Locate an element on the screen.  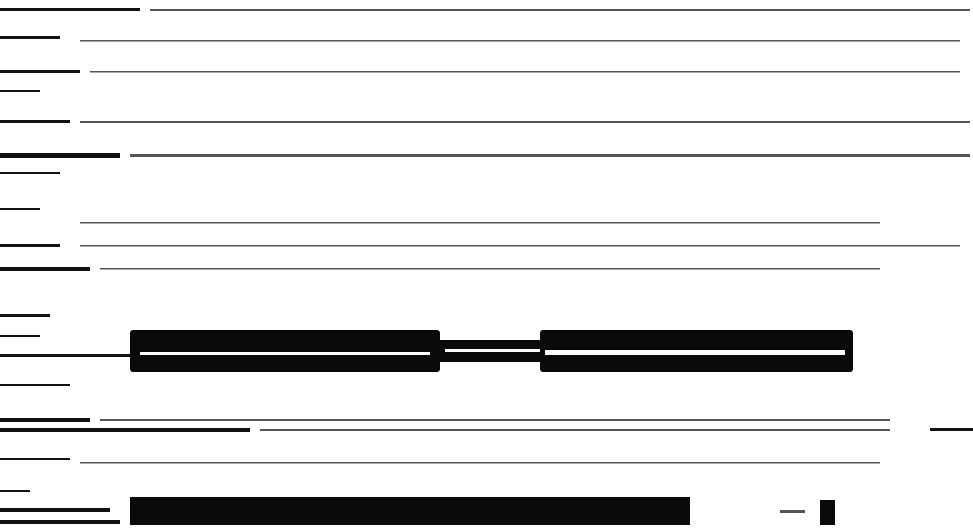
bottom-strip is located at coordinates (482, 511).